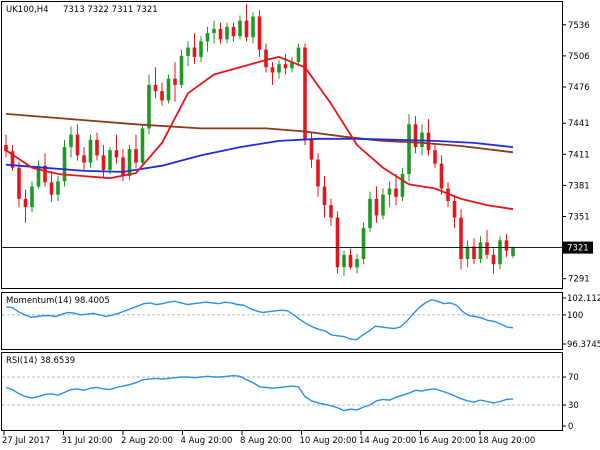 Image resolution: width=600 pixels, height=450 pixels. Describe the element at coordinates (27, 10) in the screenshot. I see `symbol-title: UK100,H4` at that location.